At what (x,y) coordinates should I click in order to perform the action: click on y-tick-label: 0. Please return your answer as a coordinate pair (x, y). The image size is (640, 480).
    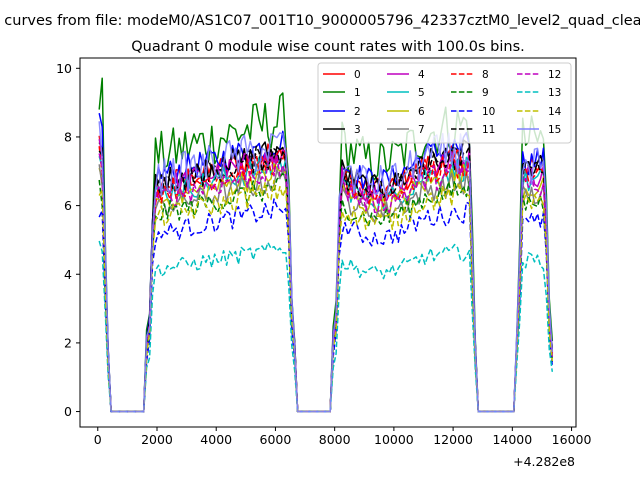
    Looking at the image, I should click on (68, 411).